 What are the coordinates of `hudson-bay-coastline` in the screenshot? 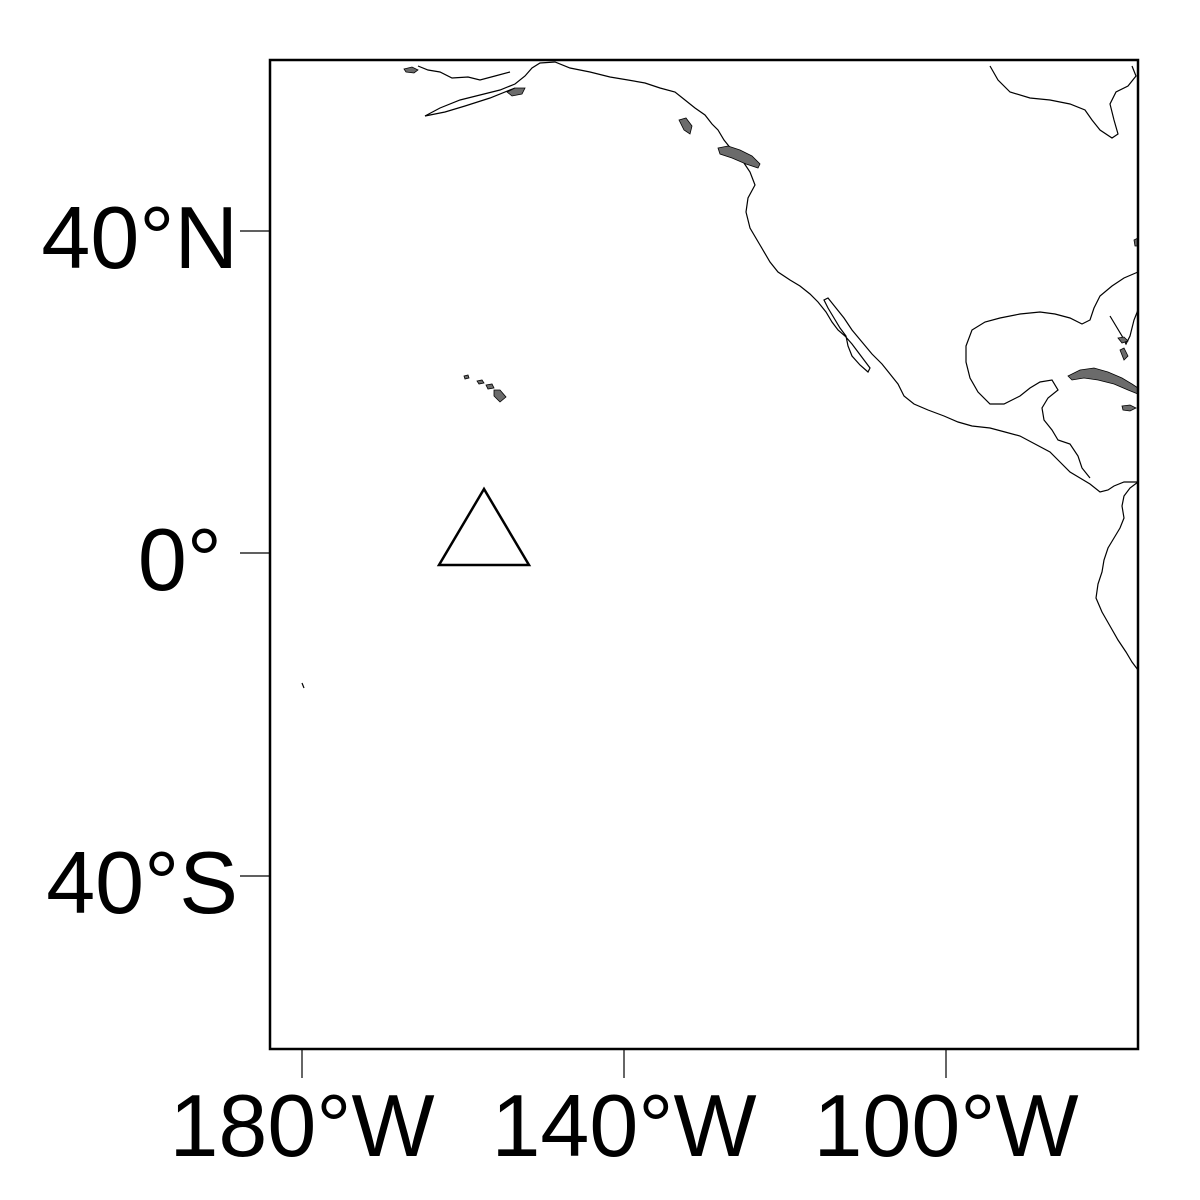 It's located at (1063, 102).